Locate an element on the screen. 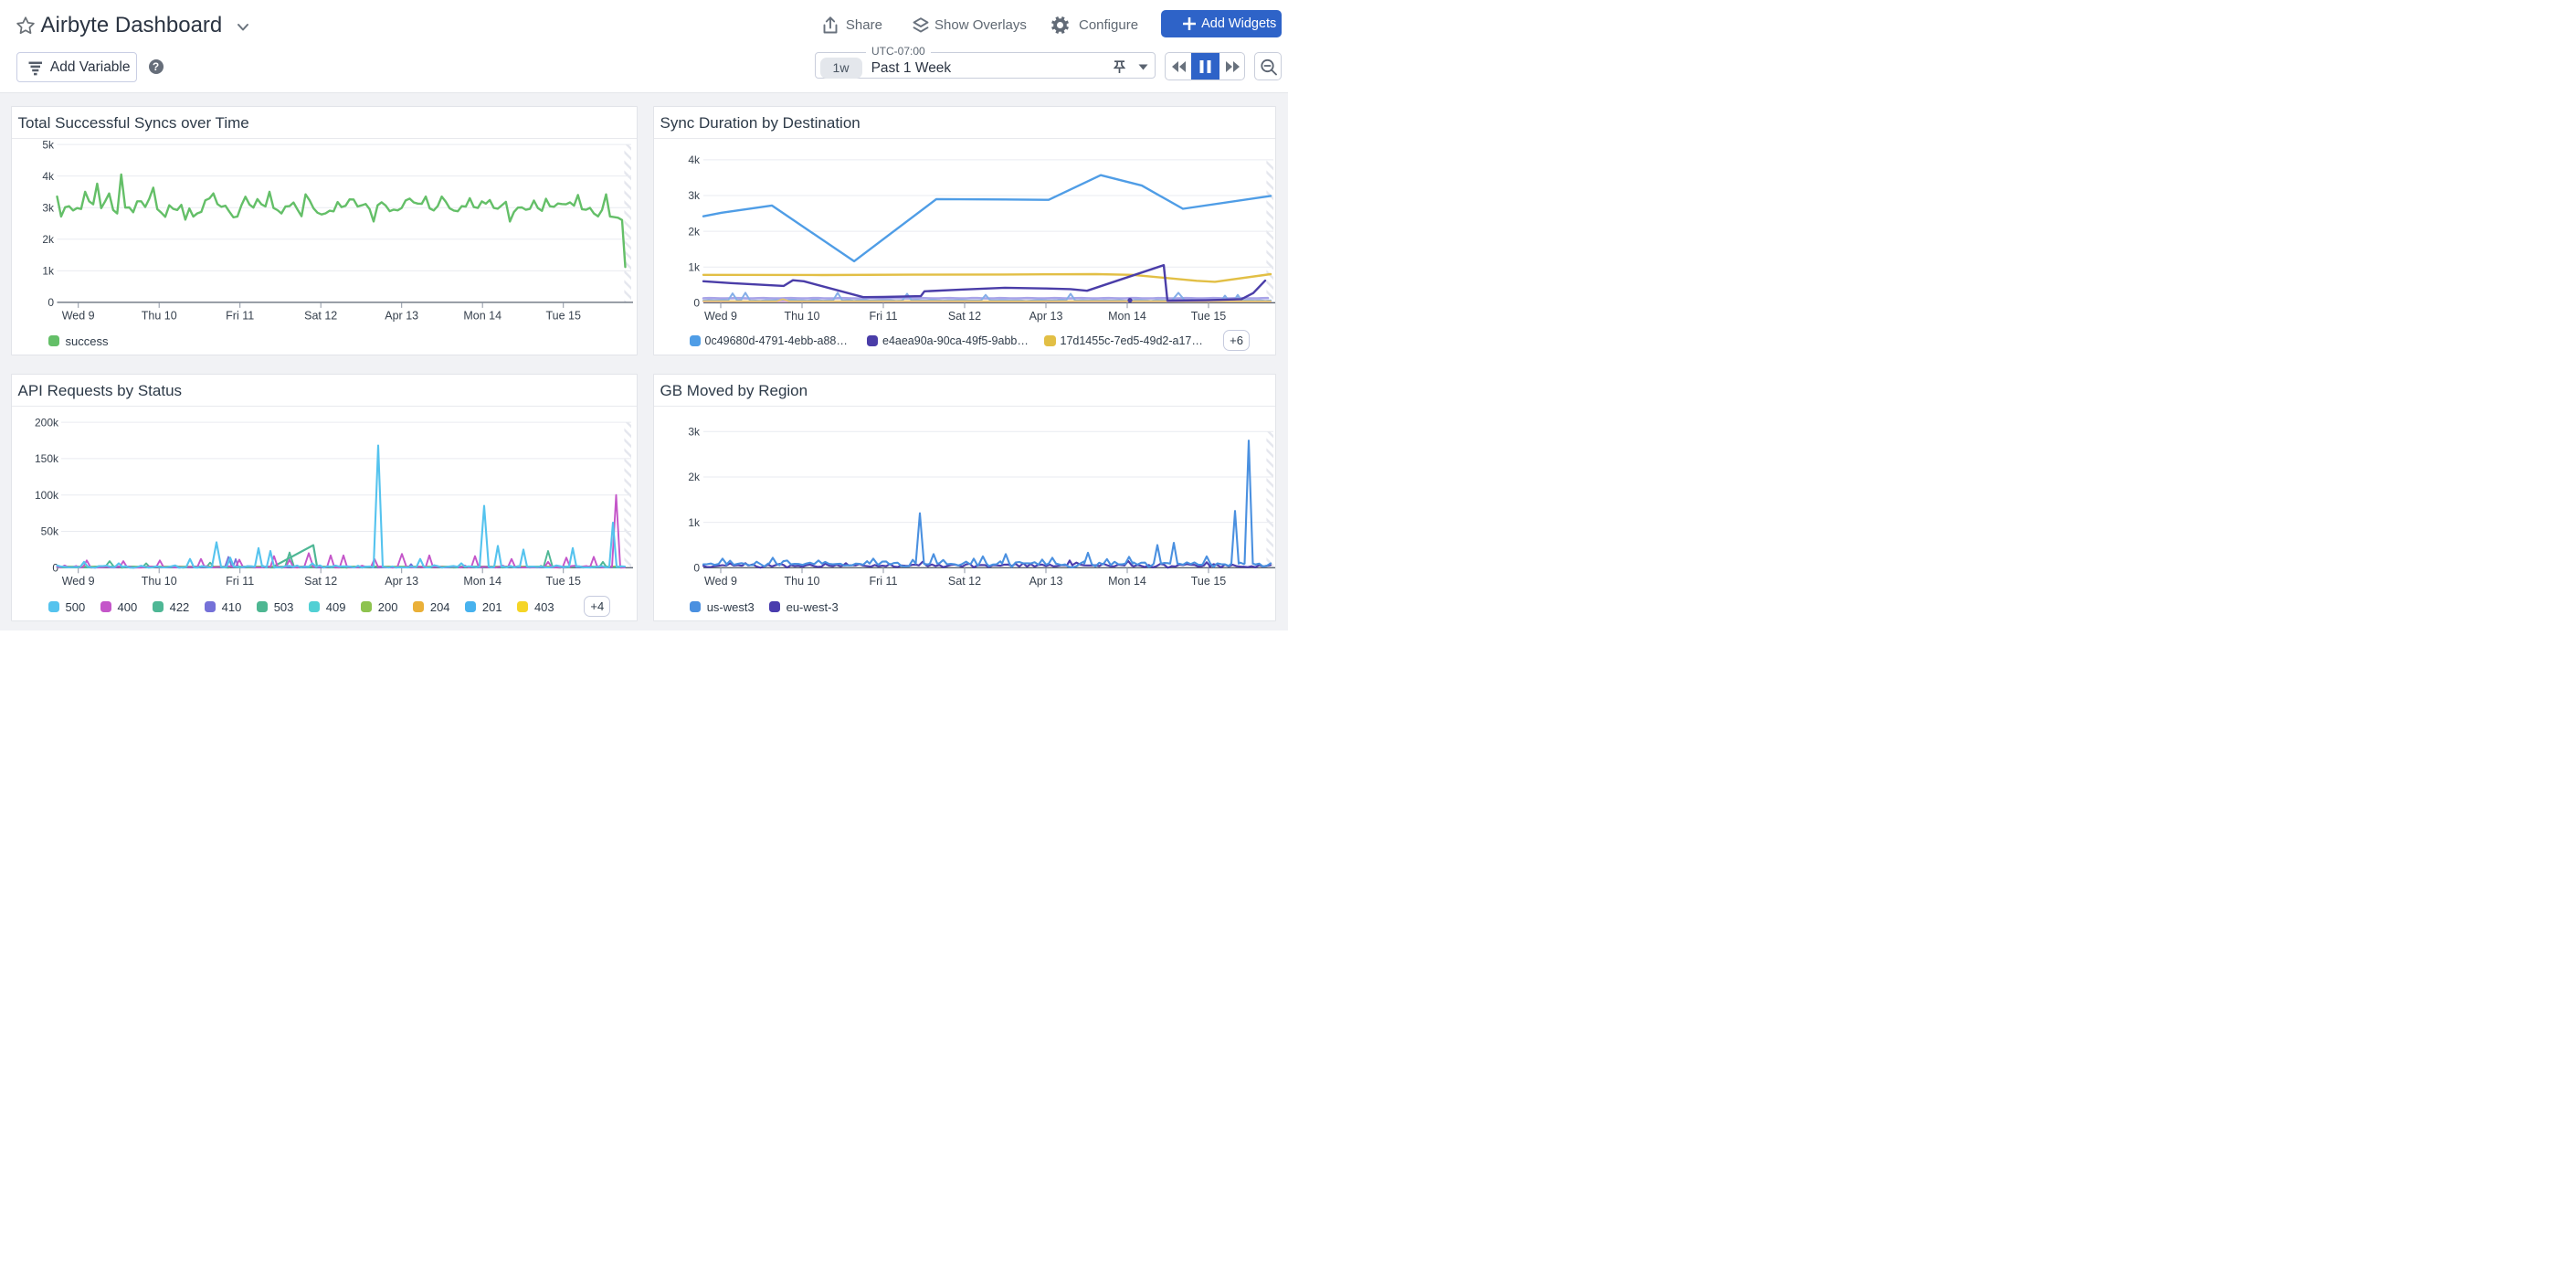 The image size is (2576, 1261). svg-text: 100k is located at coordinates (47, 496).